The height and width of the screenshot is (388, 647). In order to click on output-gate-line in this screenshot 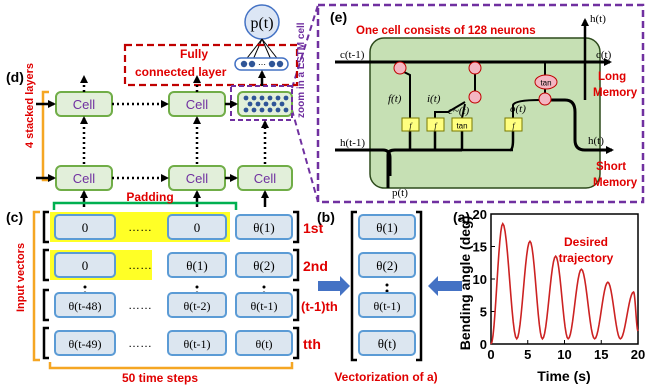, I will do `click(526, 108)`.